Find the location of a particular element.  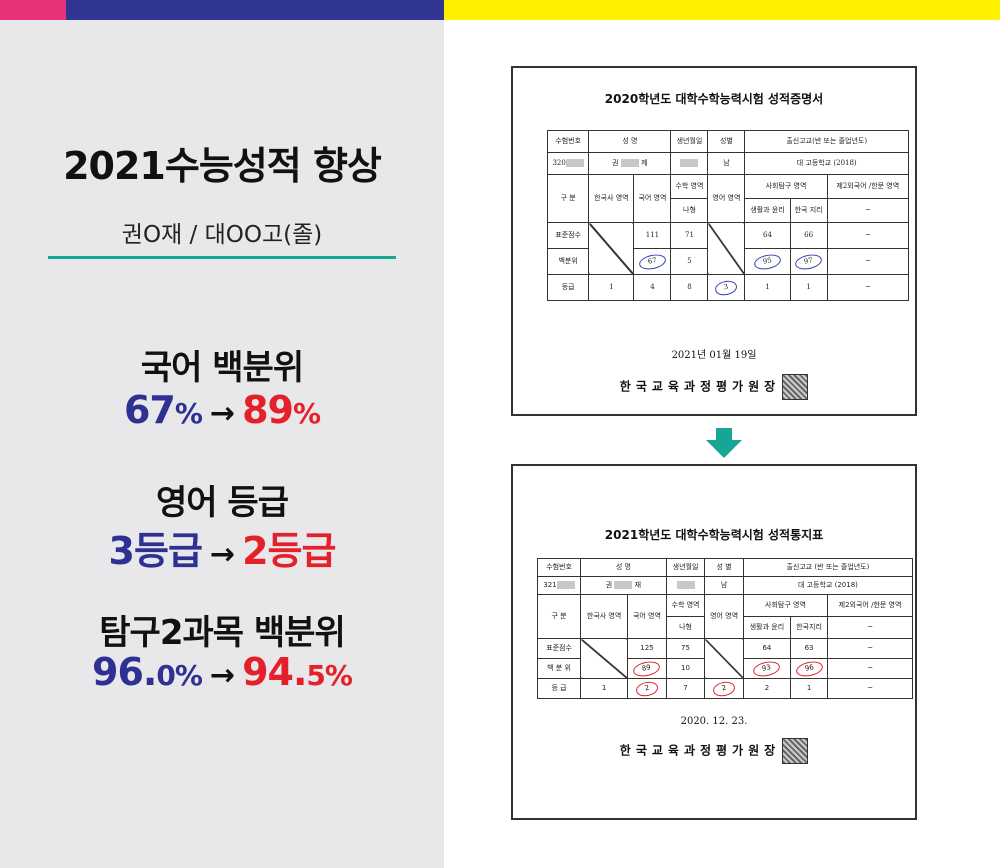

main-title: 2021수능성적 향상 is located at coordinates (222, 166).